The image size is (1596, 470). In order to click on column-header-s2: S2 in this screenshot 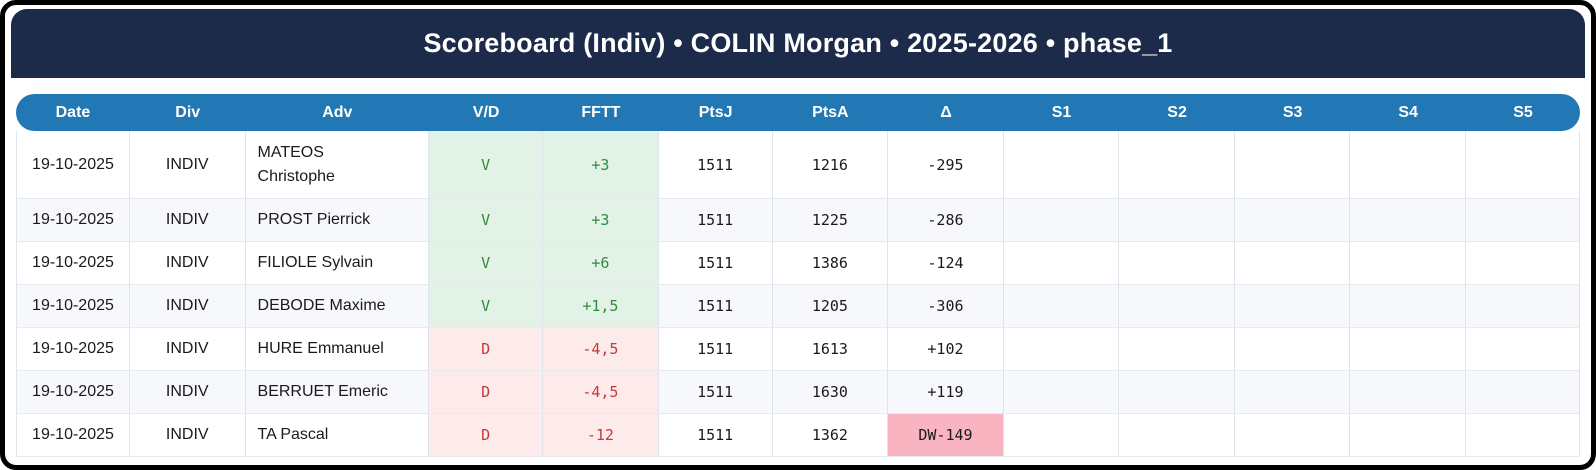, I will do `click(1177, 112)`.